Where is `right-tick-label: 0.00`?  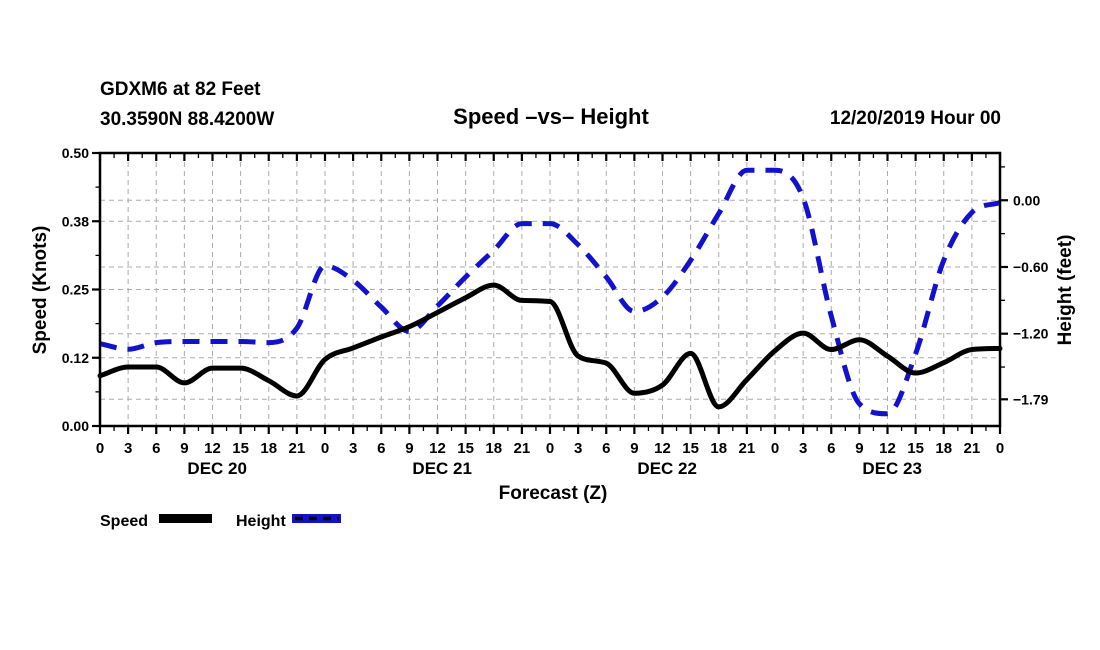
right-tick-label: 0.00 is located at coordinates (1026, 200).